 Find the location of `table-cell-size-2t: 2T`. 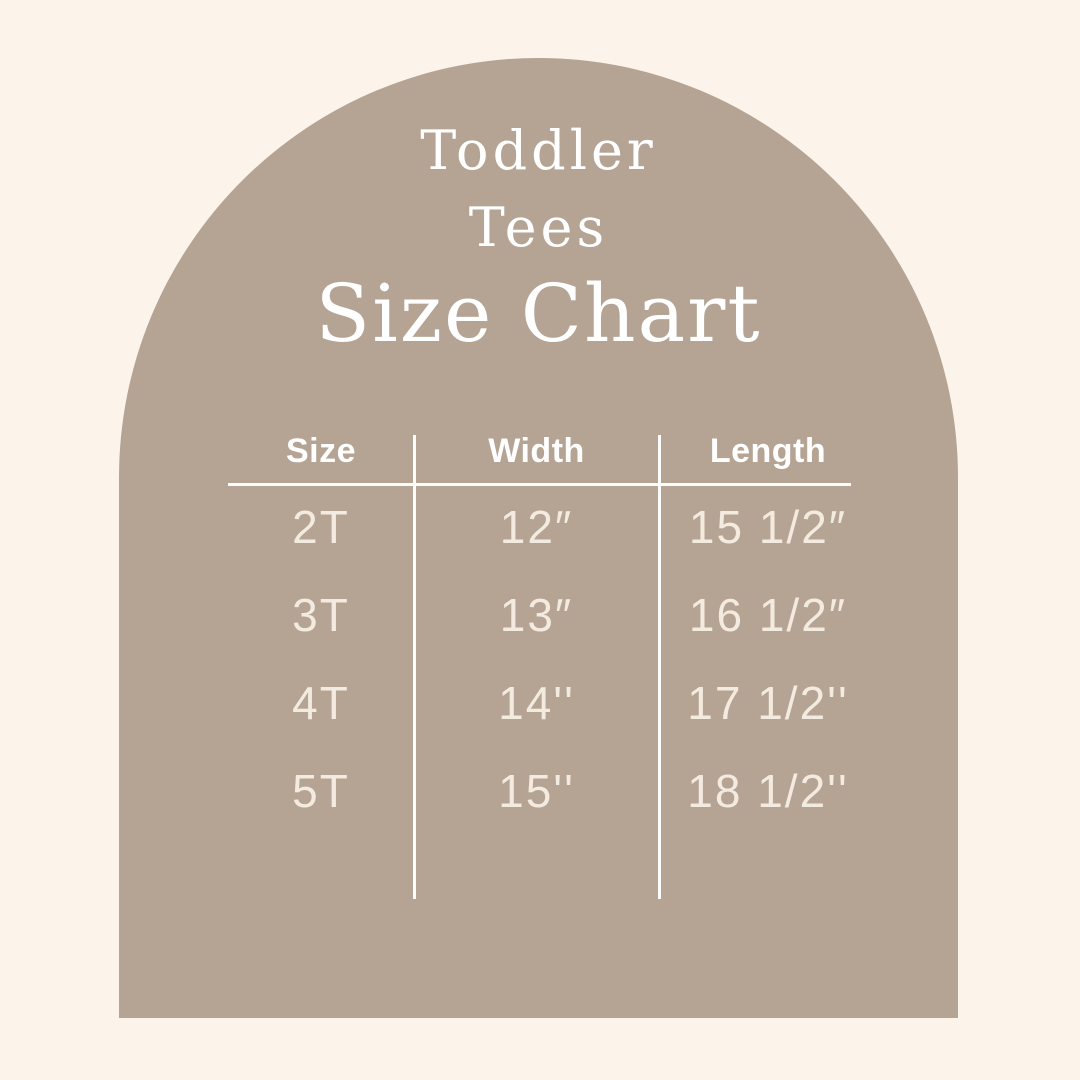

table-cell-size-2t: 2T is located at coordinates (321, 527).